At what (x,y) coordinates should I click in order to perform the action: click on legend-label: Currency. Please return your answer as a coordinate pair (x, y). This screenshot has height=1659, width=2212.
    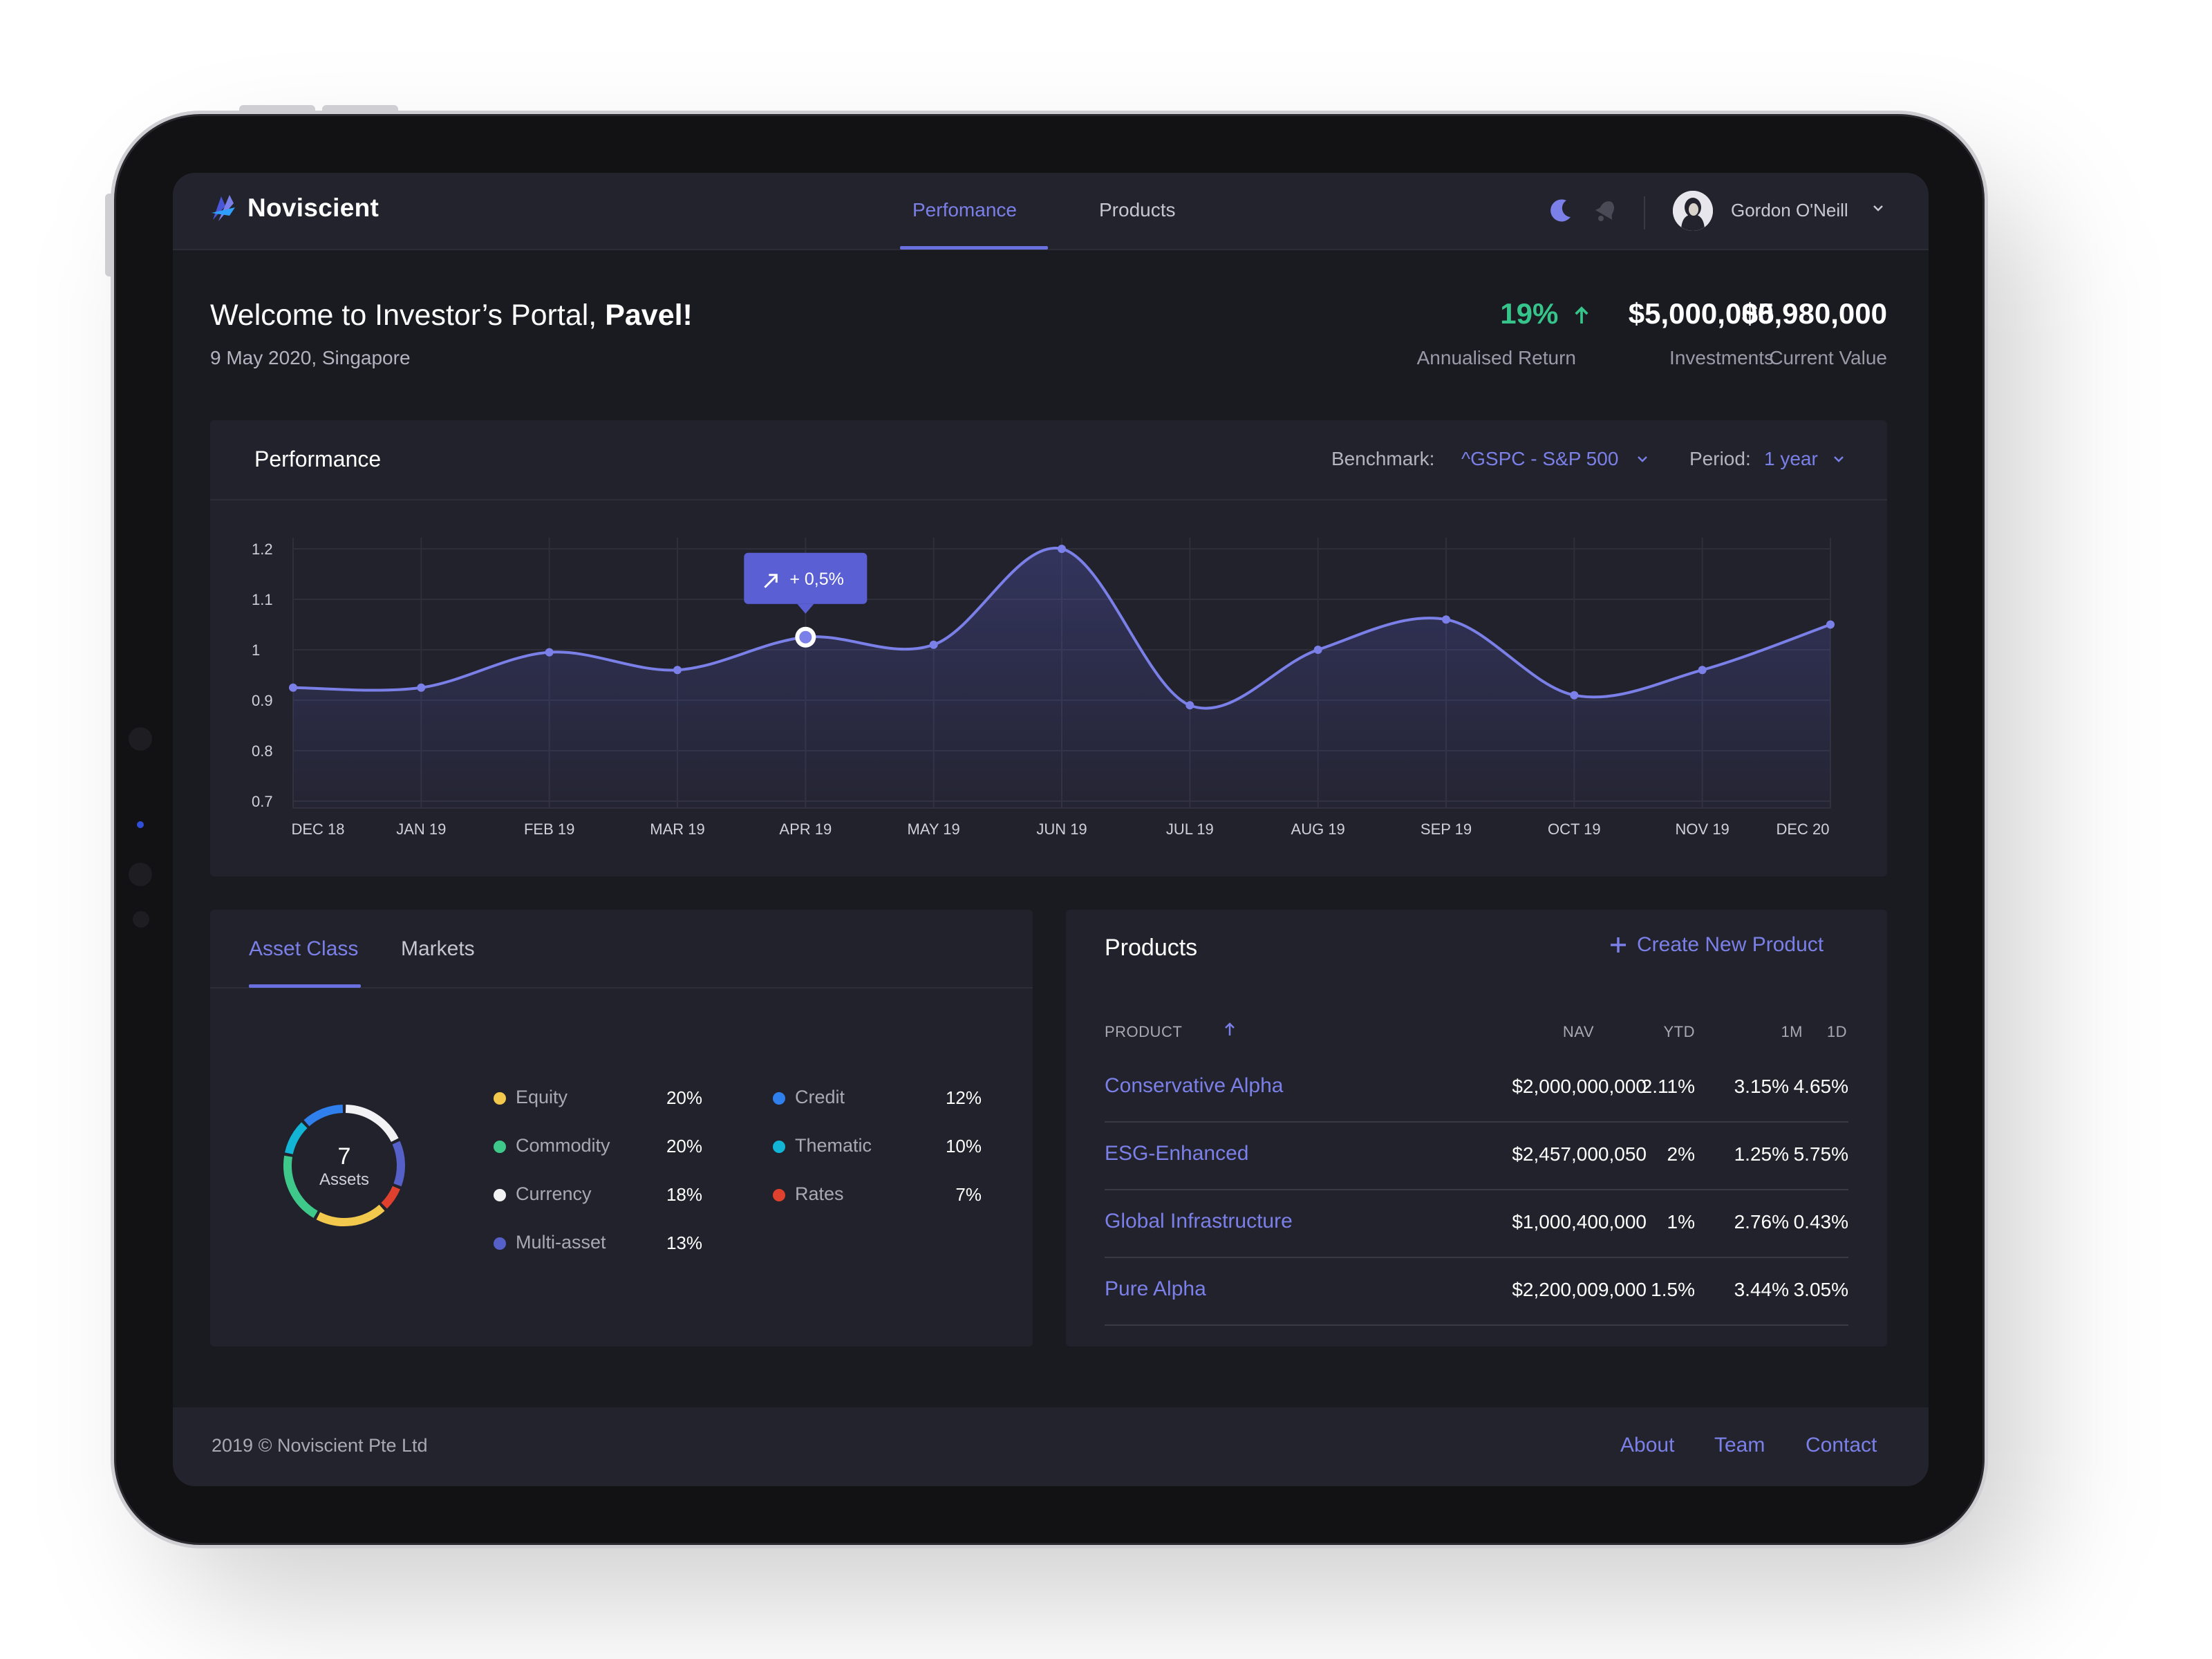
    Looking at the image, I should click on (554, 1193).